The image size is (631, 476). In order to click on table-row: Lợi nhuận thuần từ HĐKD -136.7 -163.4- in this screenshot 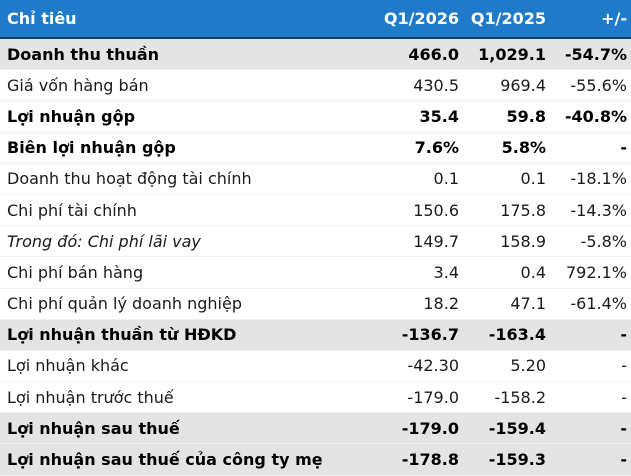, I will do `click(315, 335)`.